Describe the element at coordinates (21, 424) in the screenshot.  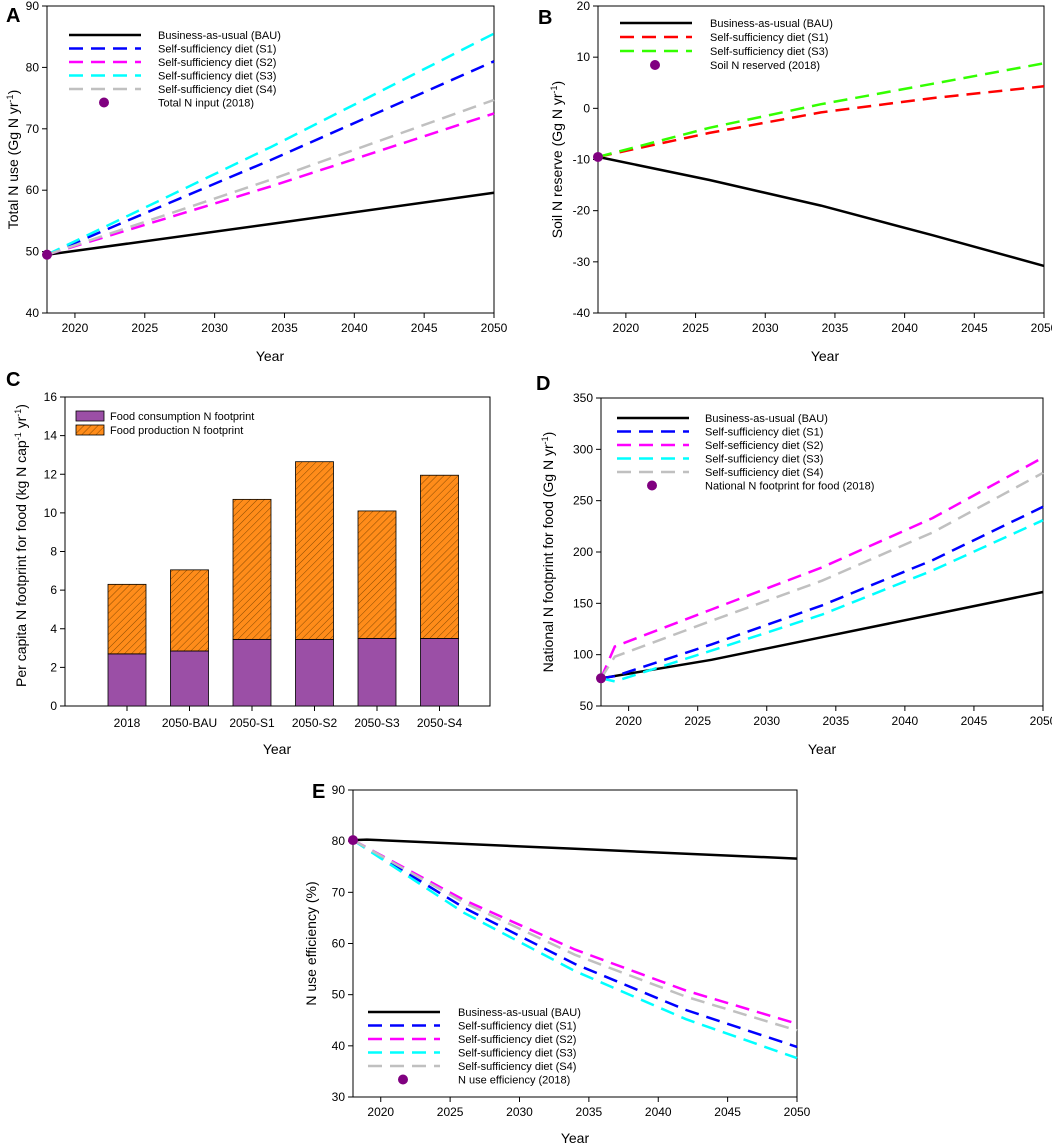
I see `y-axis-title-part: yr` at that location.